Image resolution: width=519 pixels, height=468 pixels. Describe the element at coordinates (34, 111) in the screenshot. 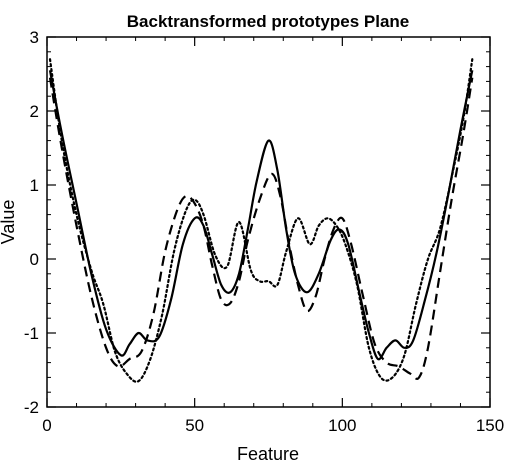

I see `y-tick-label: 2` at that location.